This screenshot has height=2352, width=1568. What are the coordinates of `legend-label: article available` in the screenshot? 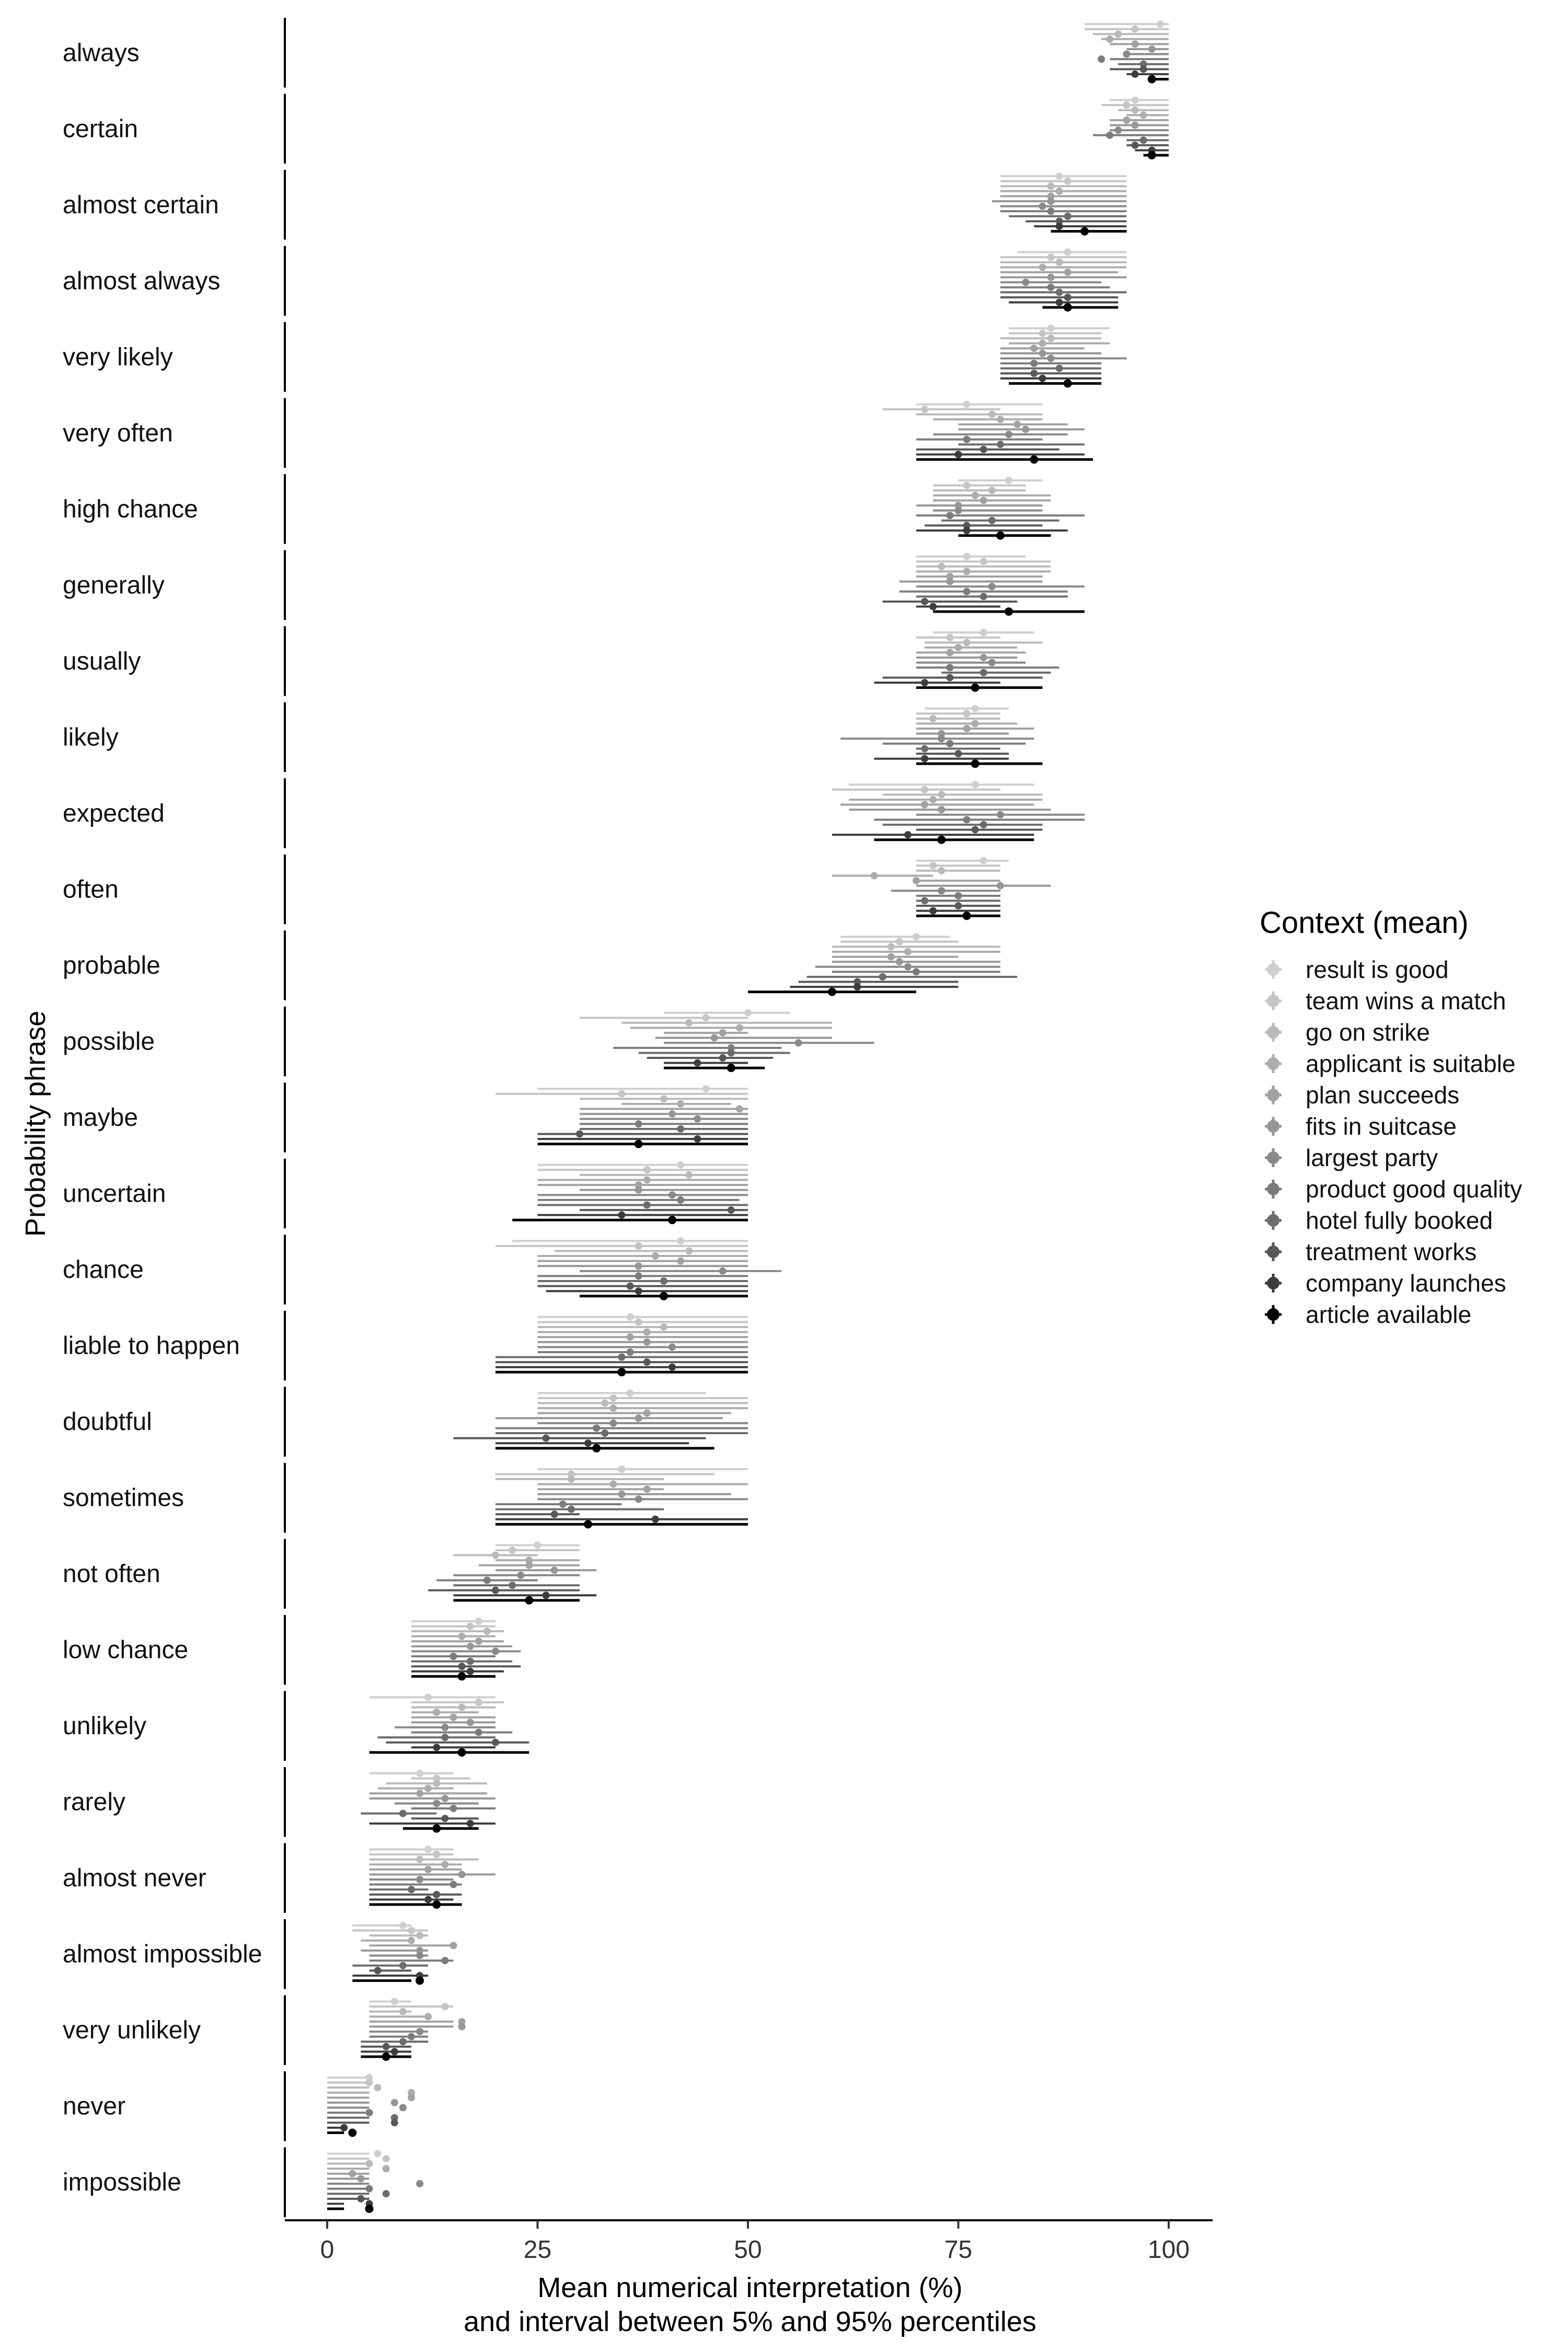 It's located at (1388, 1314).